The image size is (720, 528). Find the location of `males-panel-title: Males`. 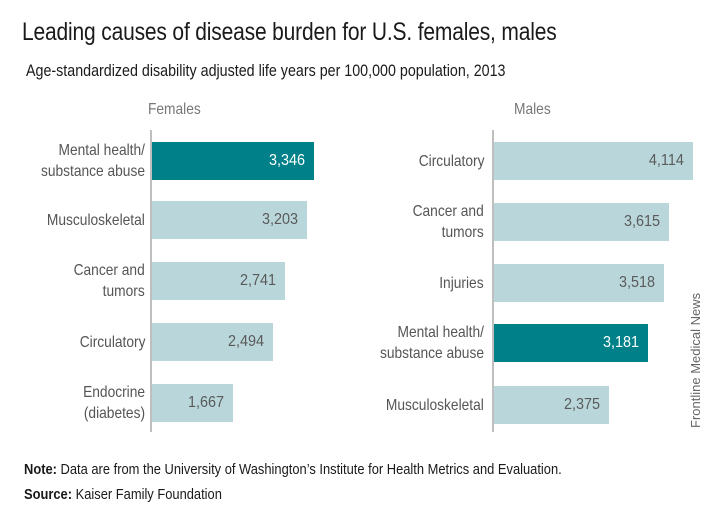

males-panel-title: Males is located at coordinates (532, 109).